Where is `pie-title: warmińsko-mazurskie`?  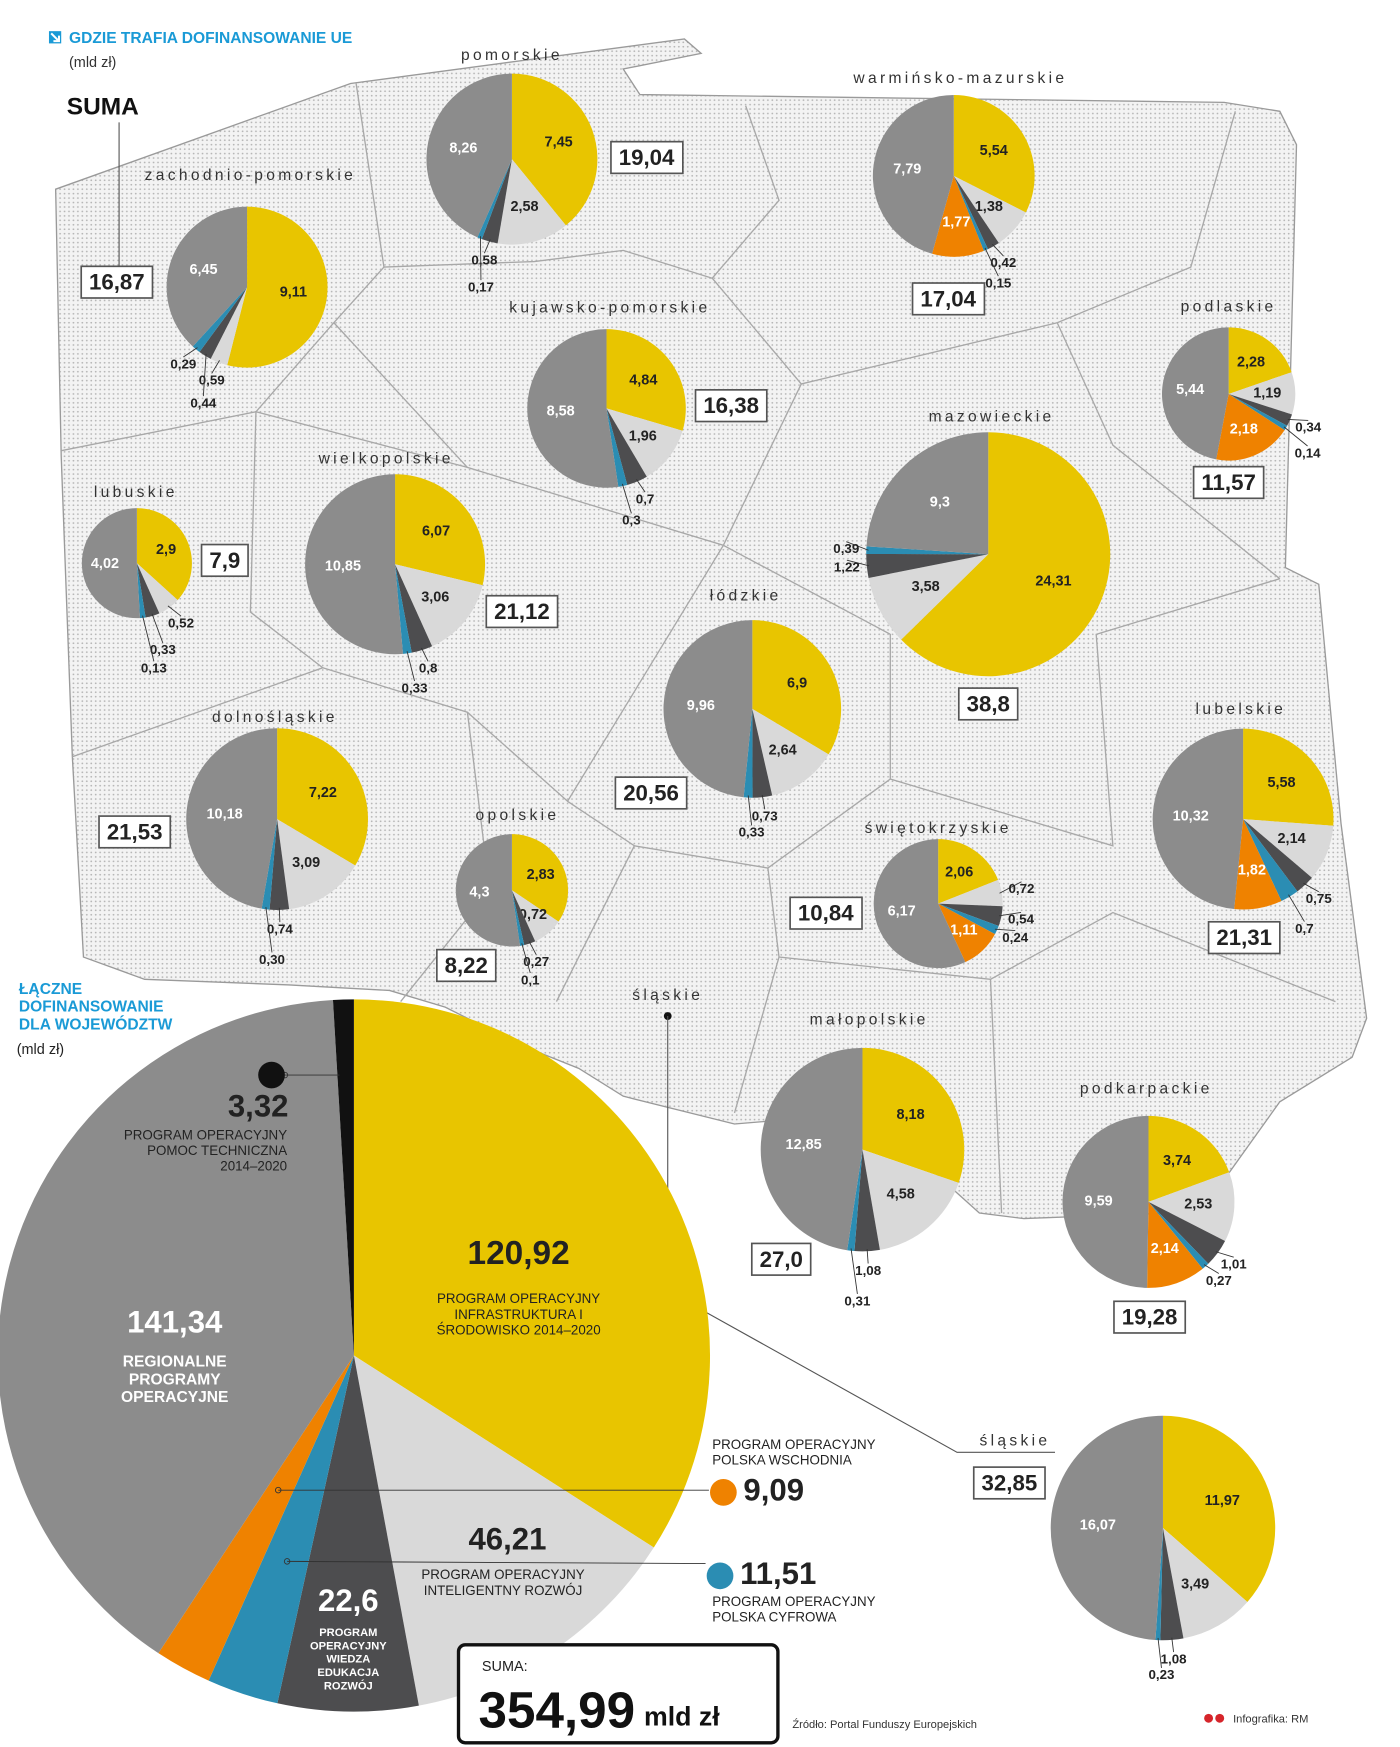
pie-title: warmińsko-mazurskie is located at coordinates (959, 78).